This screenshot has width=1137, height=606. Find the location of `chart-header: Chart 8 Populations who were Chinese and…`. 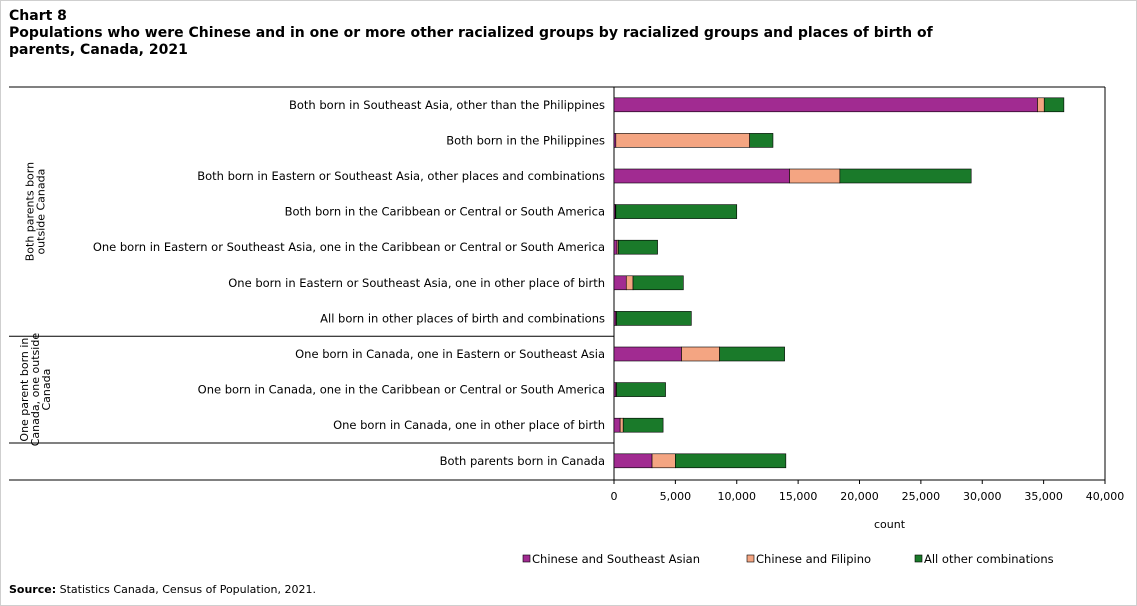

chart-header: Chart 8 Populations who were Chinese and… is located at coordinates (489, 33).